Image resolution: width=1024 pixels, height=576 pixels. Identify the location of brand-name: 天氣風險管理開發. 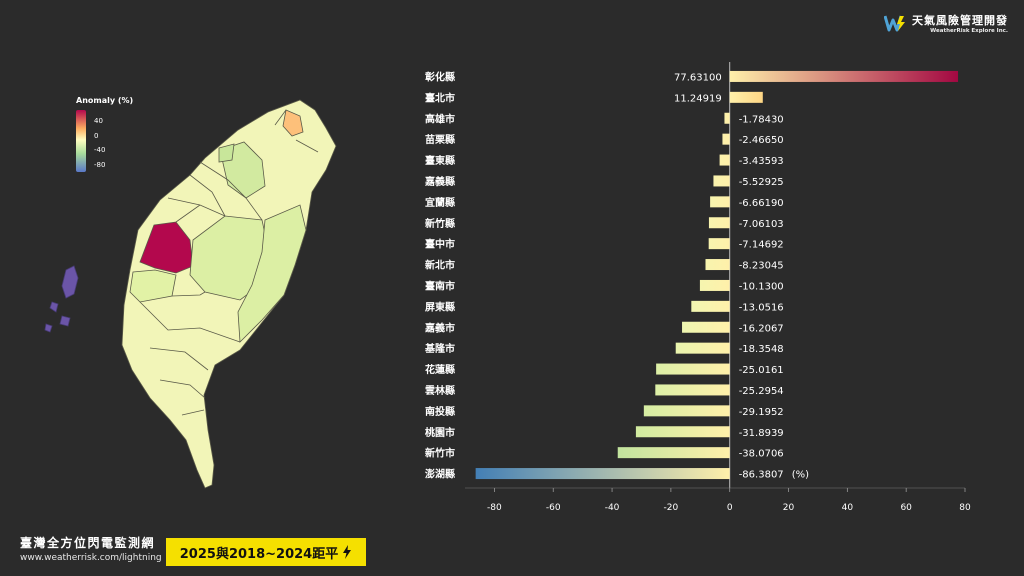
(960, 20).